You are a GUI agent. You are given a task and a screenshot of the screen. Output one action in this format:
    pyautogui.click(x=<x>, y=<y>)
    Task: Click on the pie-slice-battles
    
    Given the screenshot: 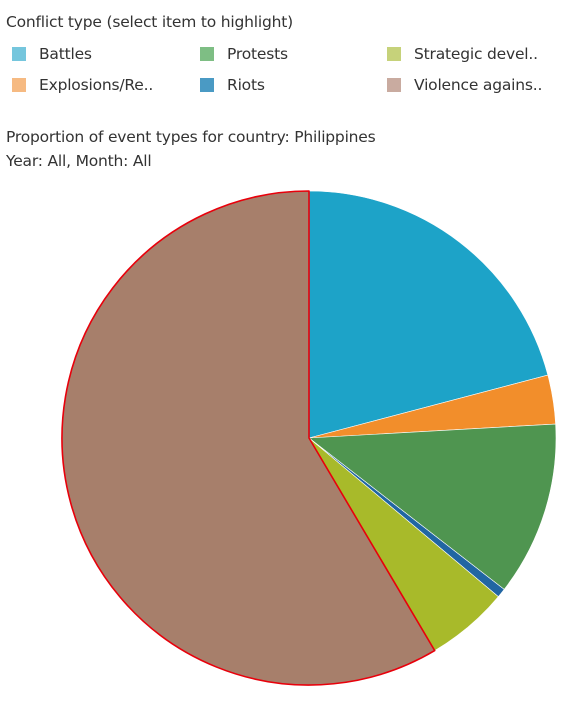 What is the action you would take?
    pyautogui.click(x=428, y=314)
    